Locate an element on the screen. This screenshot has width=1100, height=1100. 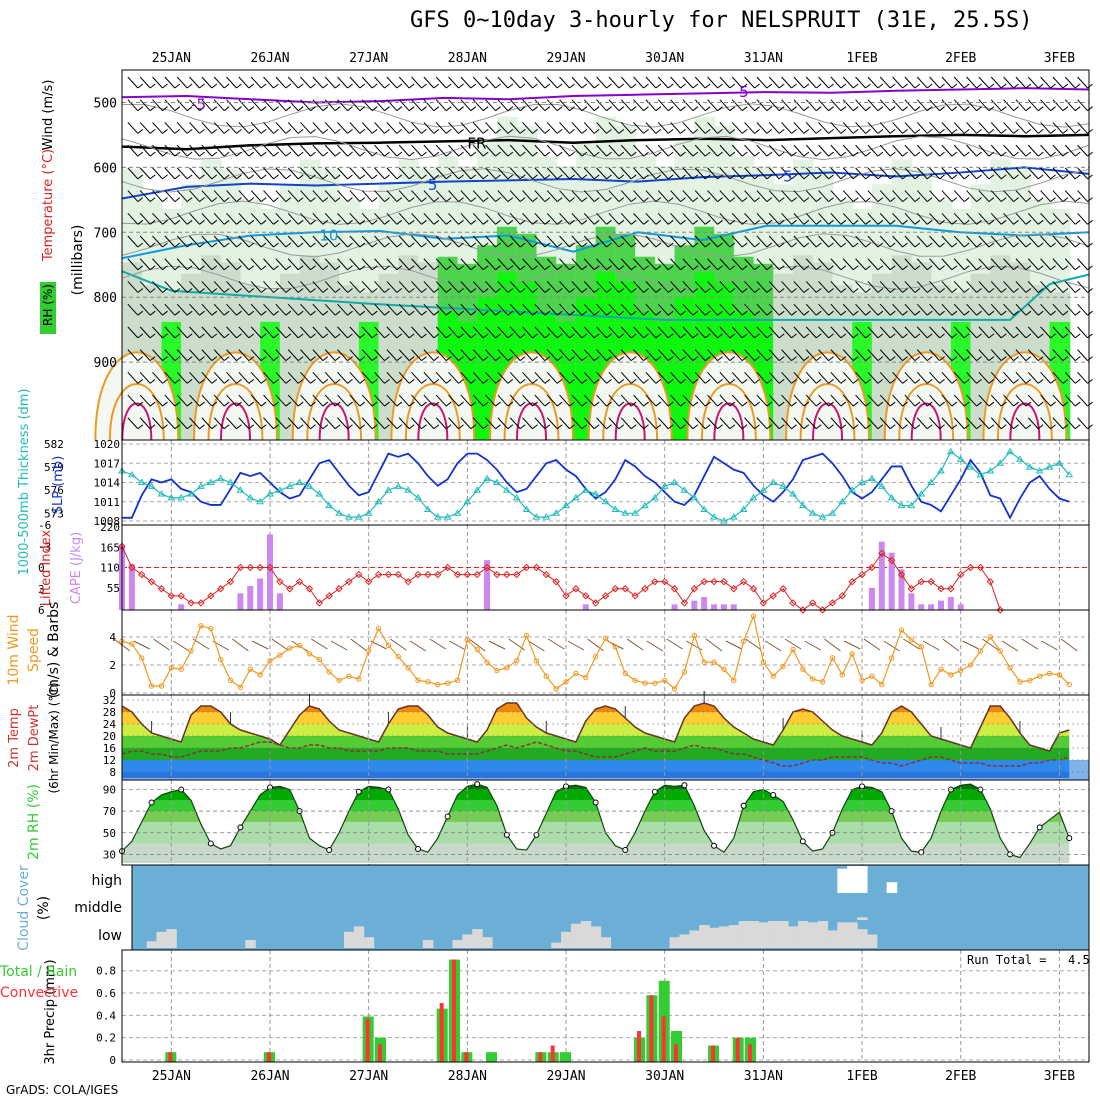
date-label-top: 27JAN is located at coordinates (368, 58).